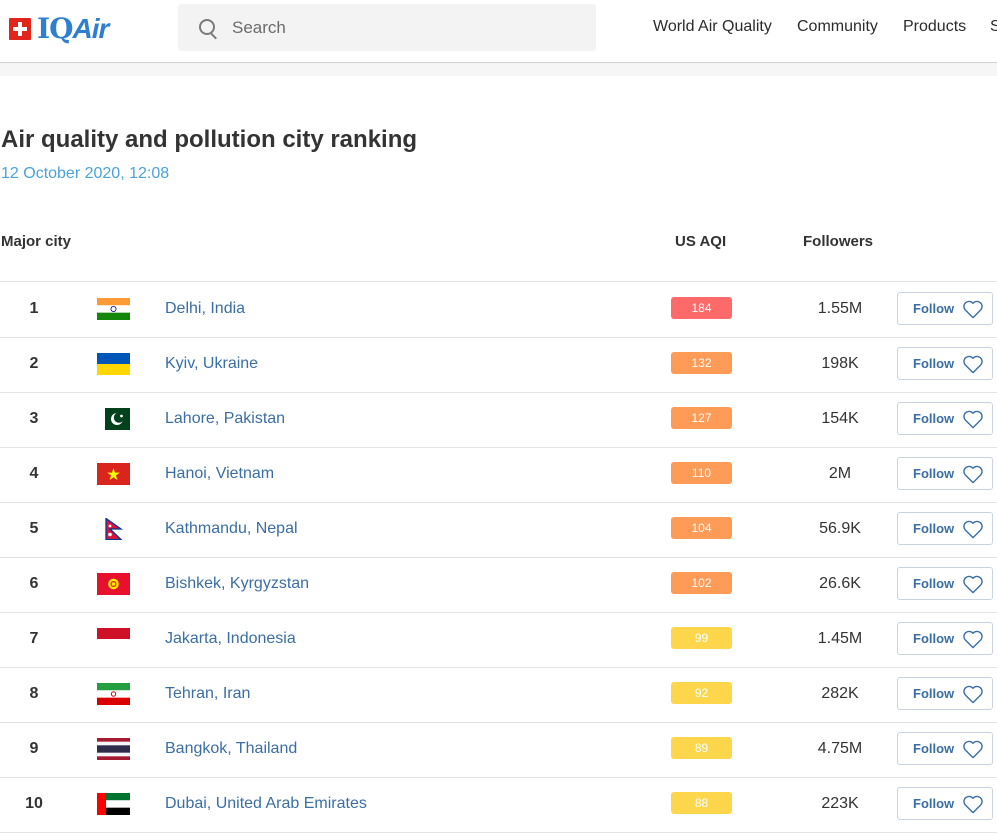 The height and width of the screenshot is (833, 997). What do you see at coordinates (402, 27) in the screenshot?
I see `search-input` at bounding box center [402, 27].